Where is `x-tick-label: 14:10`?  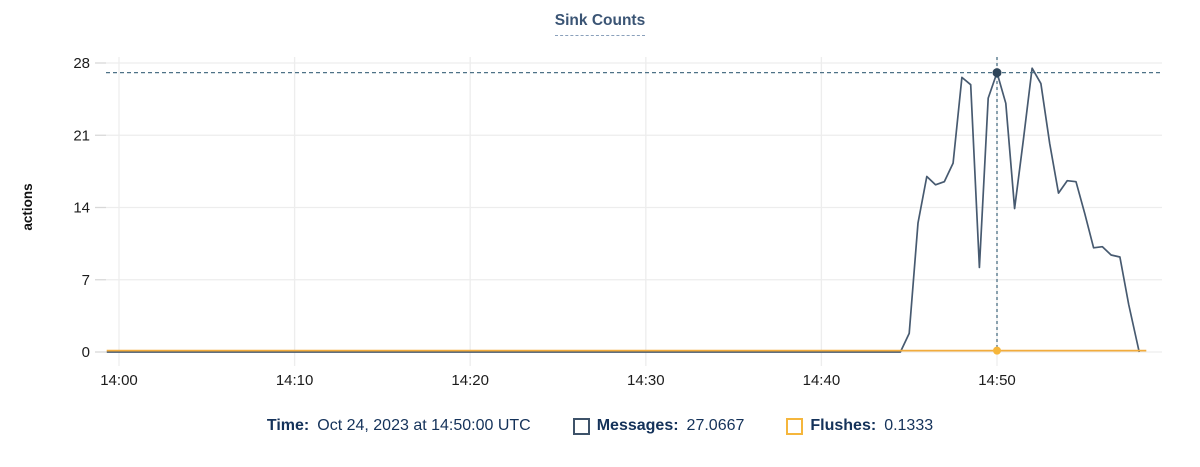 x-tick-label: 14:10 is located at coordinates (295, 380).